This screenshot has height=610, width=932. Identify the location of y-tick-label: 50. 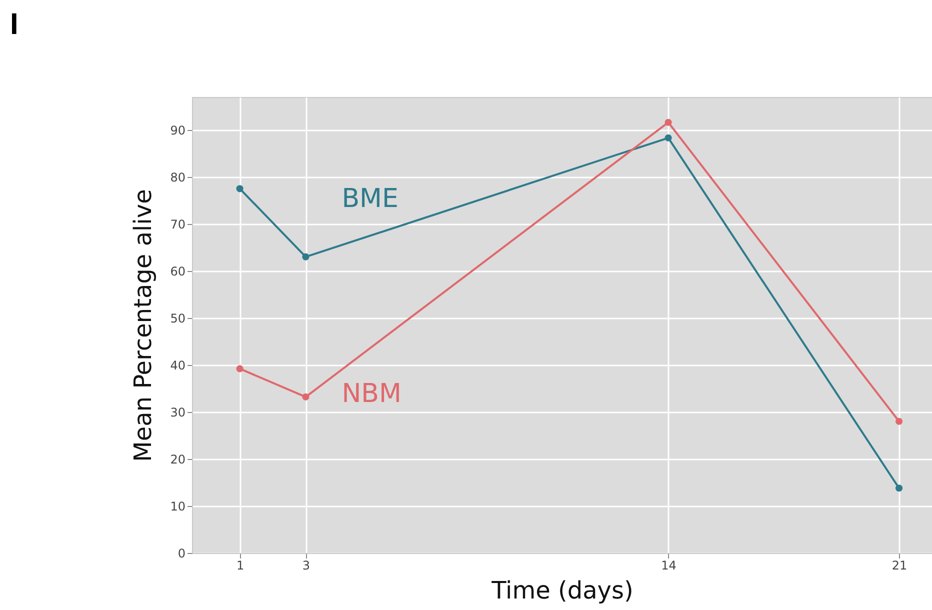
(178, 318).